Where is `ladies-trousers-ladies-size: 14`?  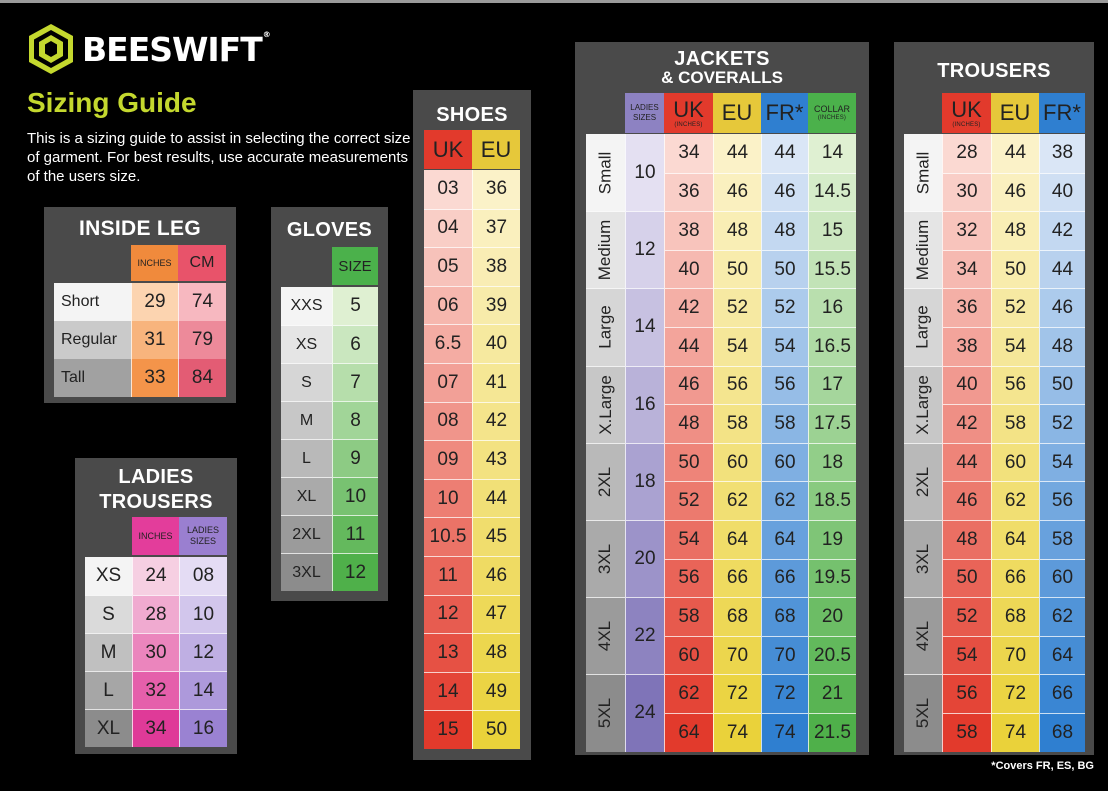 ladies-trousers-ladies-size: 14 is located at coordinates (203, 690).